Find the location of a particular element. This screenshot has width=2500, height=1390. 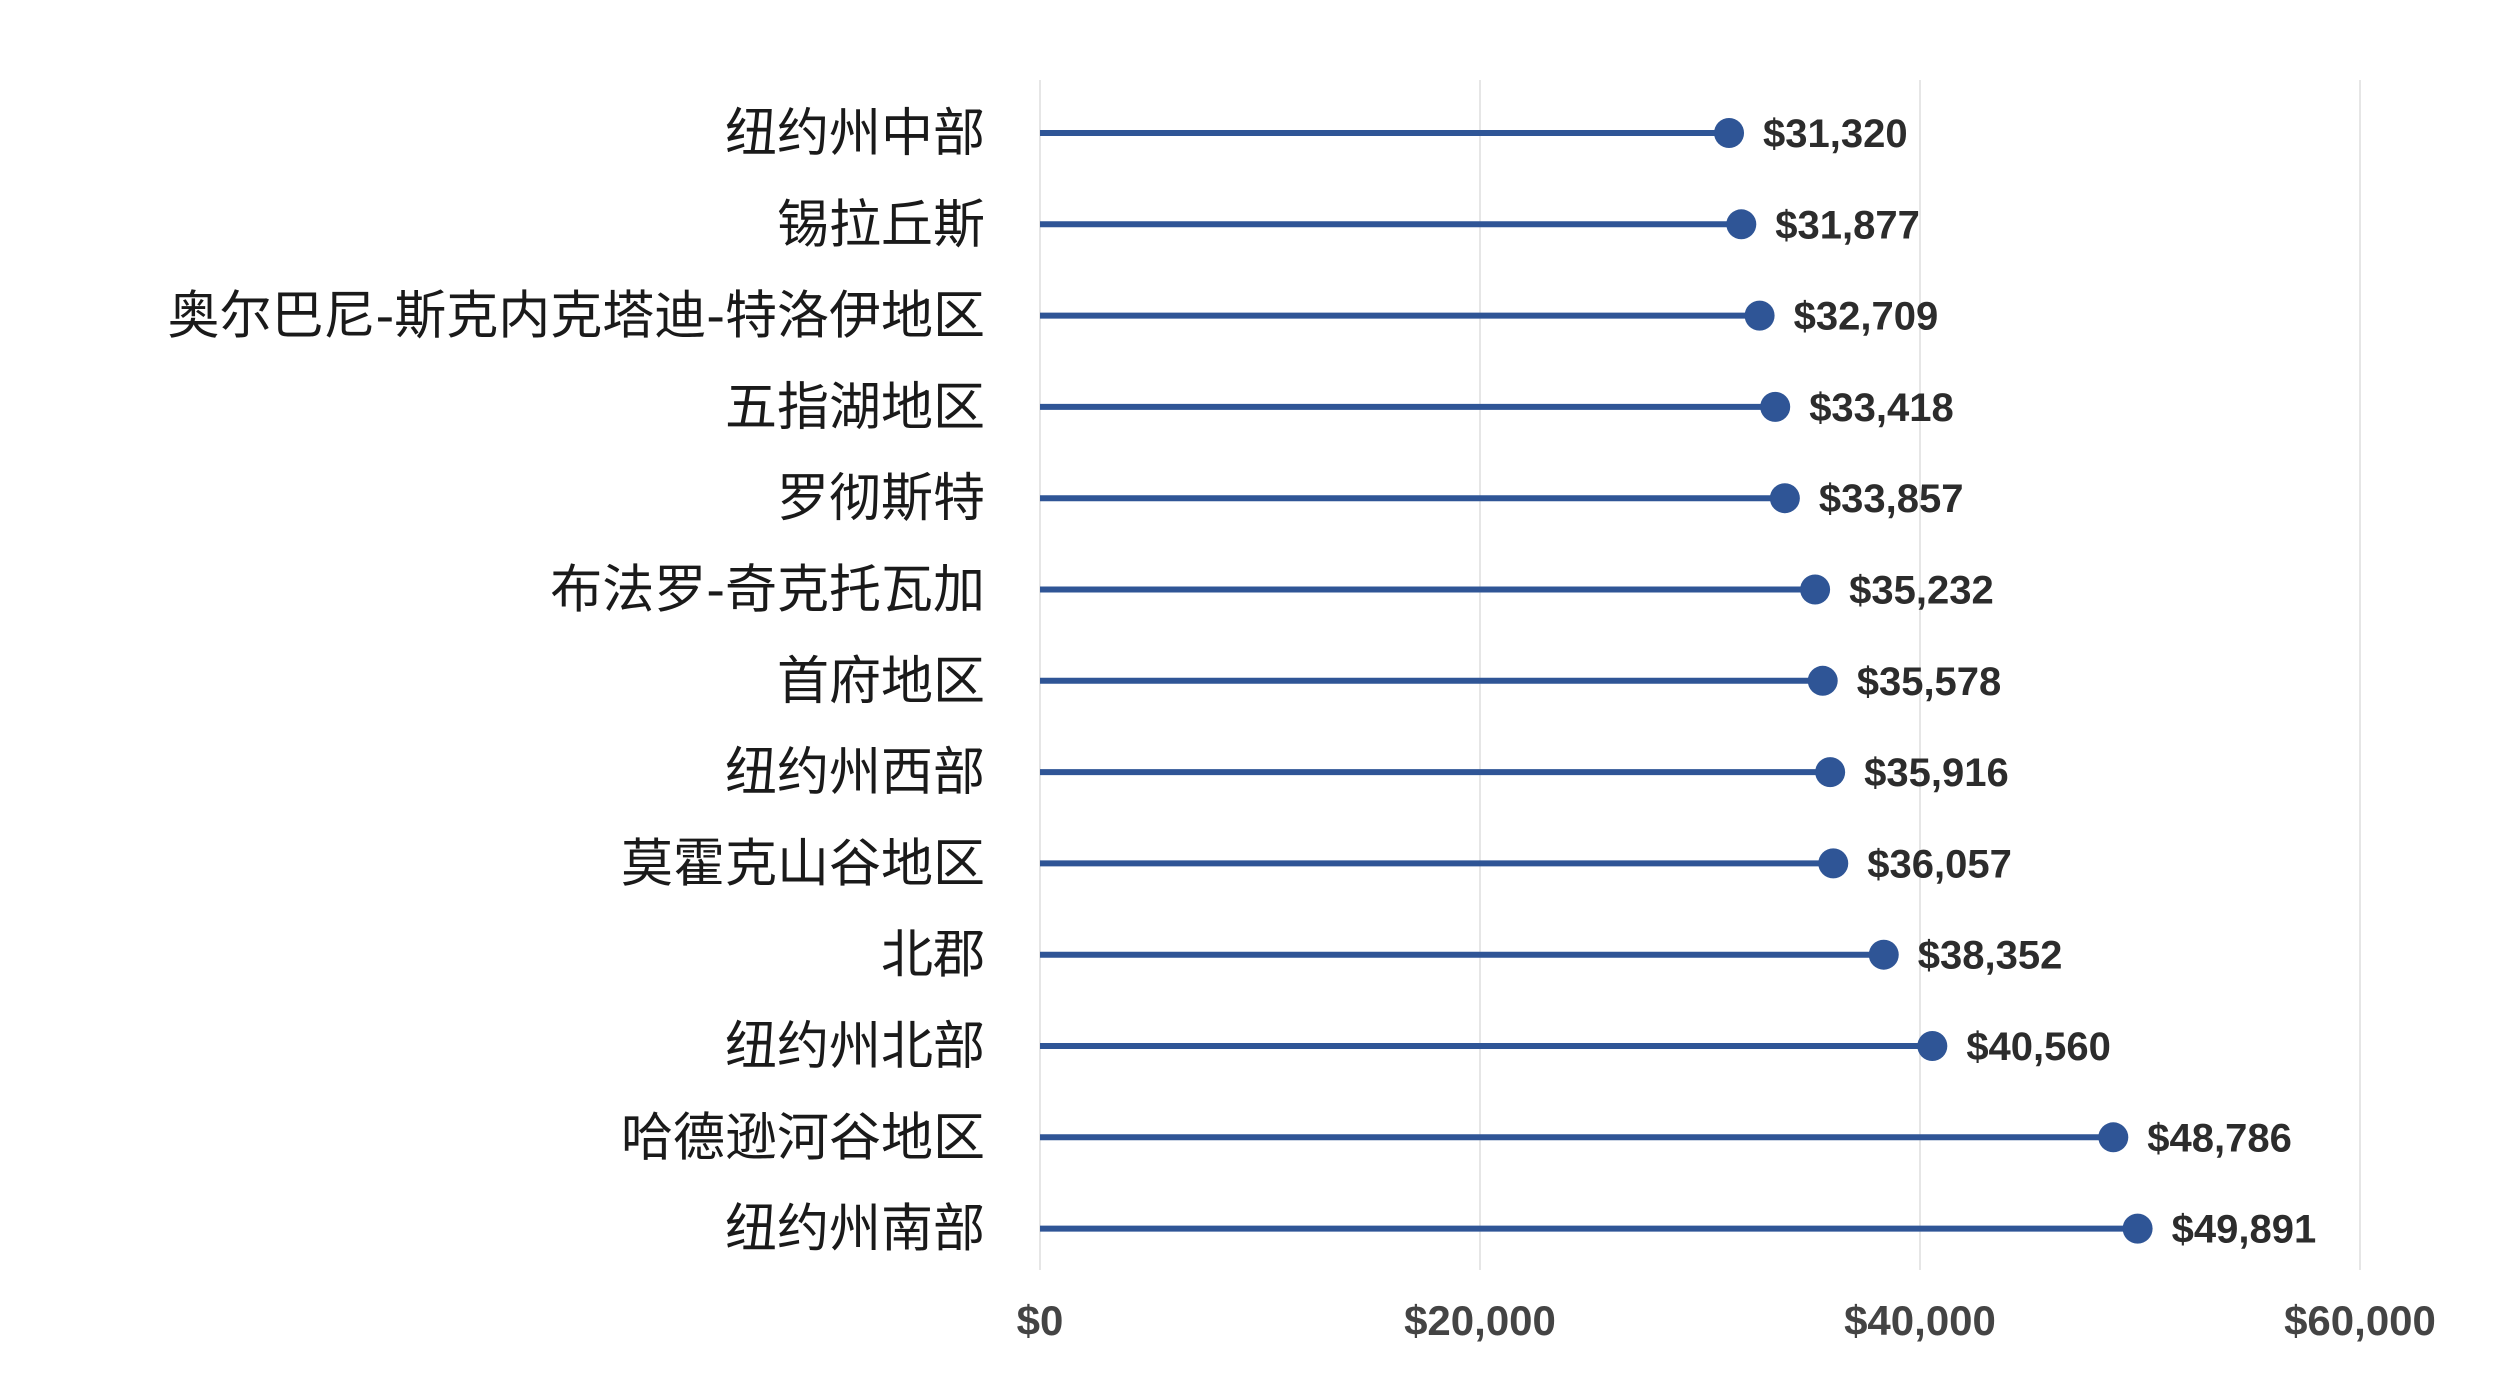

x-tick-label: $60,000 is located at coordinates (2360, 1320).